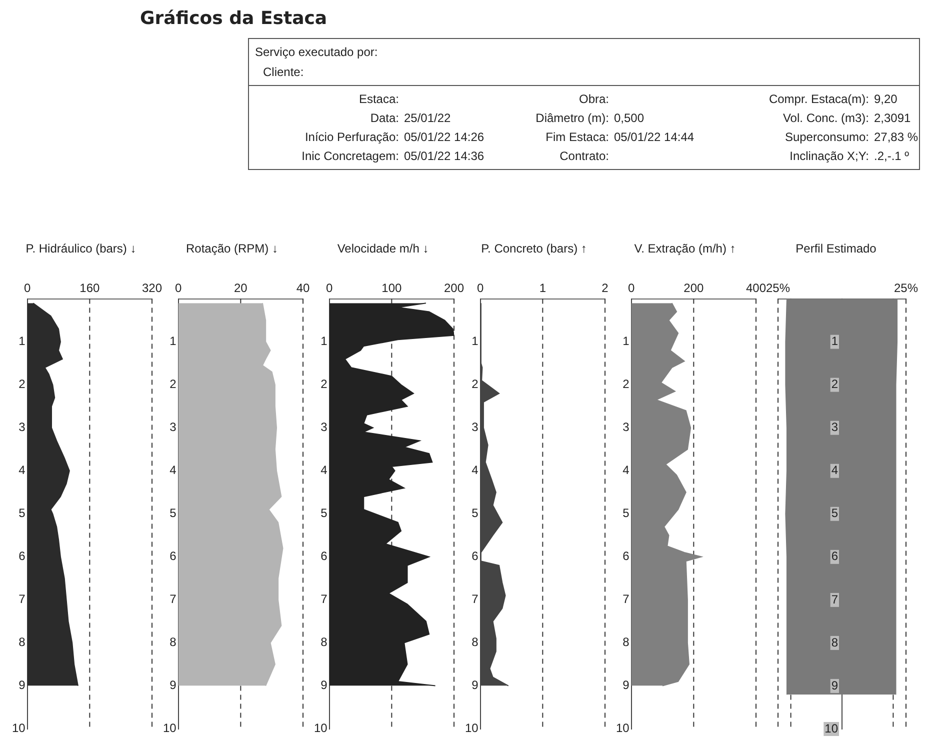 This screenshot has height=740, width=930. Describe the element at coordinates (383, 249) in the screenshot. I see `chart-title: Velocidade m/h ↓` at that location.